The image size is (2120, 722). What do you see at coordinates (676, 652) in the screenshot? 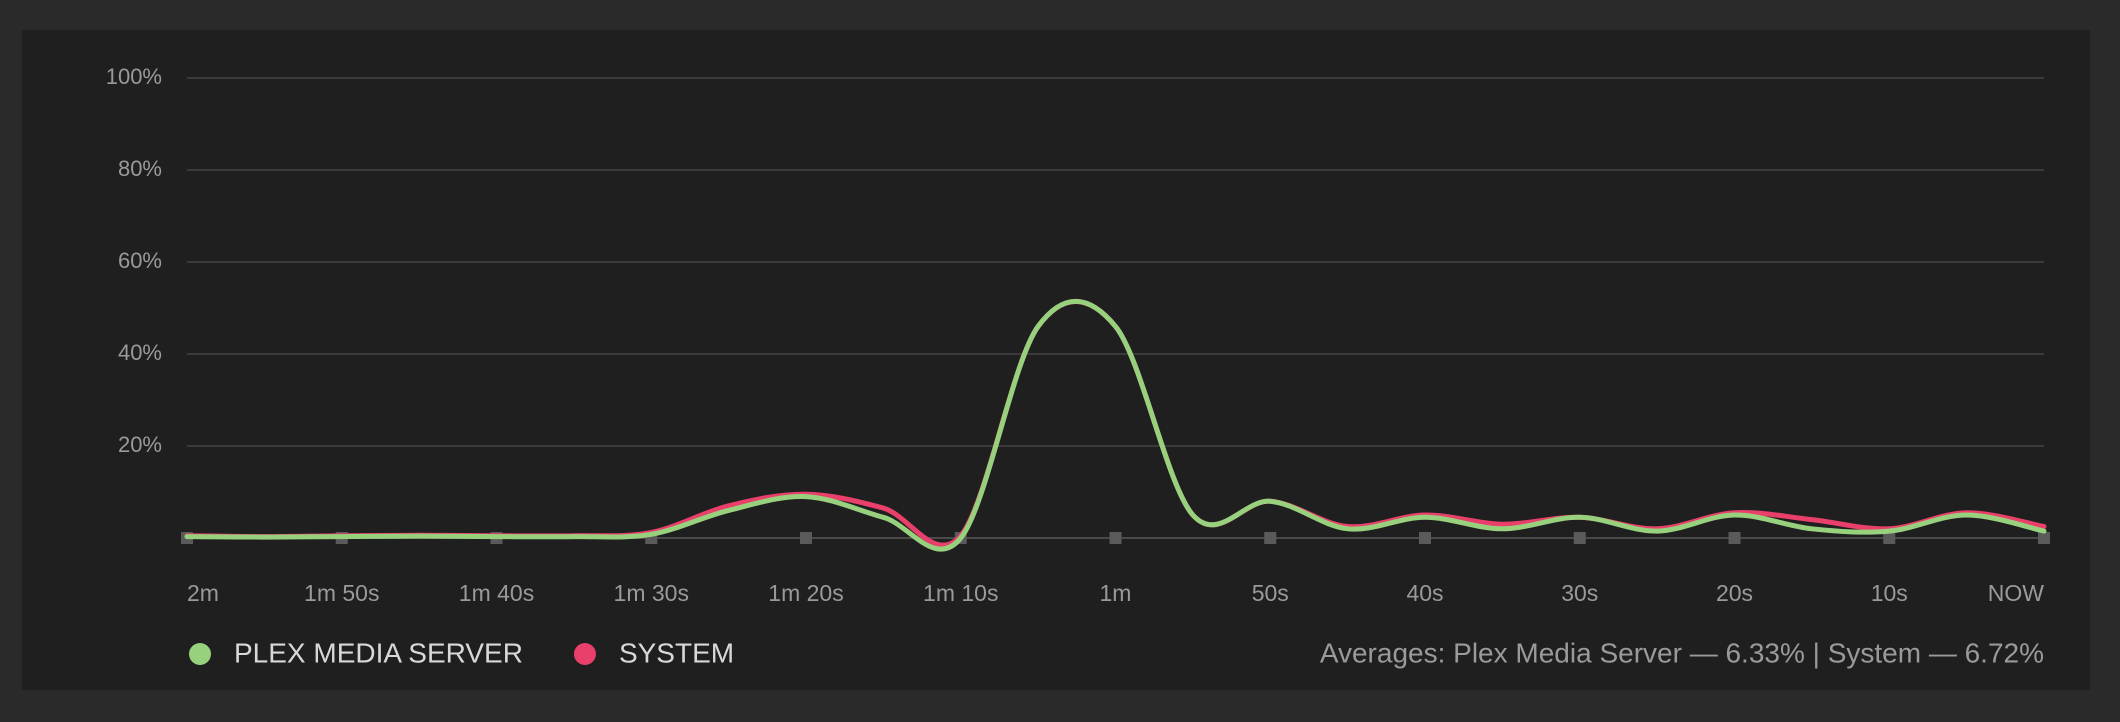
I see `legend-label: SYSTEM` at bounding box center [676, 652].